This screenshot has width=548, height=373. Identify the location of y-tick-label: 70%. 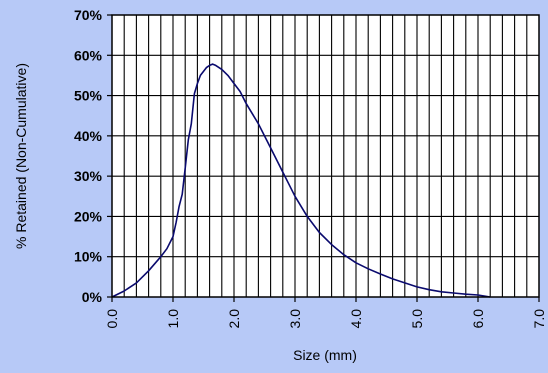
(88, 15).